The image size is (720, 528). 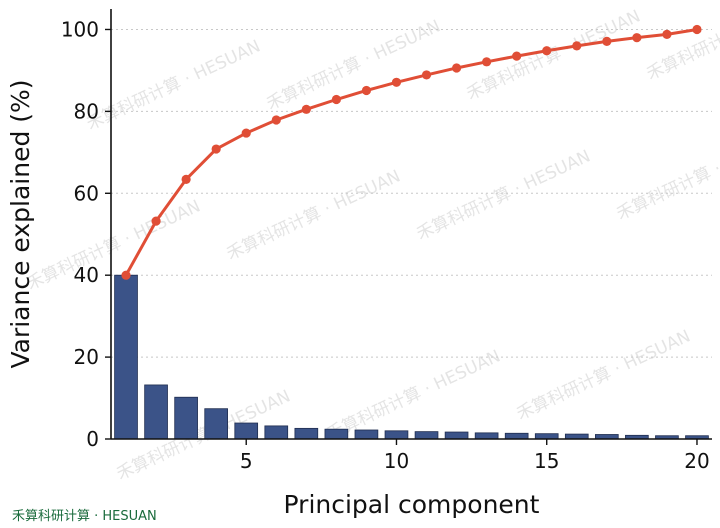 I want to click on x-tick-label: 20, so click(x=696, y=461).